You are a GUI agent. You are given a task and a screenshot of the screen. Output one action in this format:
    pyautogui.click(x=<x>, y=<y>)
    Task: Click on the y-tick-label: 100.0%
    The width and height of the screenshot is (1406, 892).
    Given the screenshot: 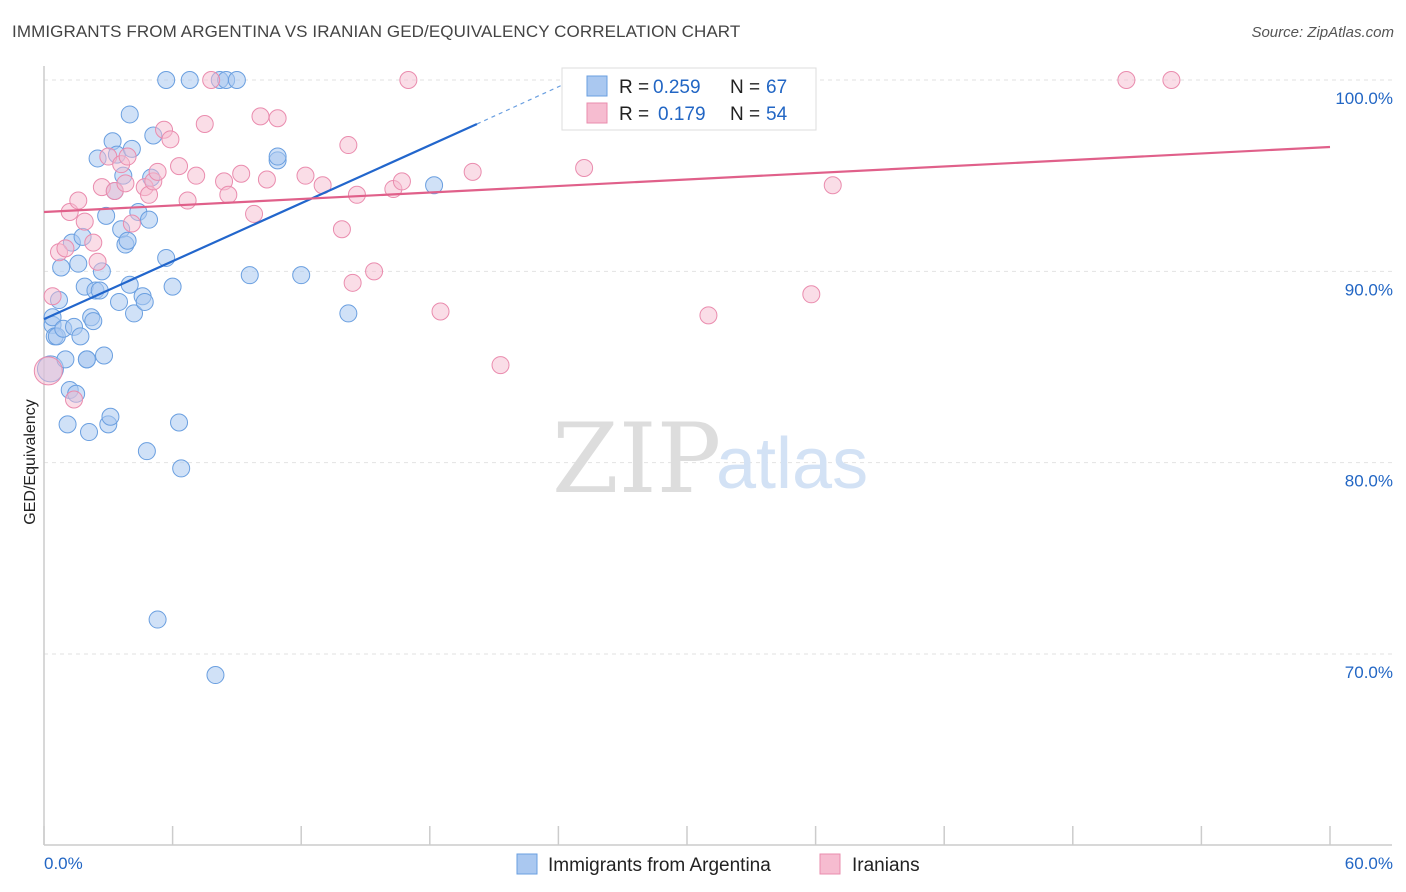 What is the action you would take?
    pyautogui.click(x=1364, y=98)
    